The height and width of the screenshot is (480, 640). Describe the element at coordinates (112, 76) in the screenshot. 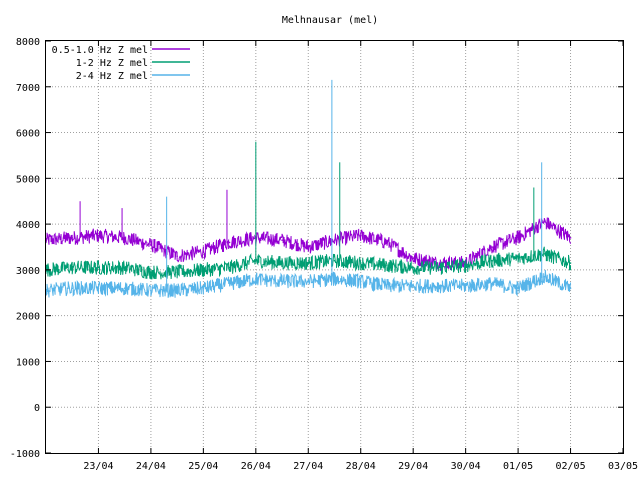

I see `legend-label: 2-4 Hz Z mel` at that location.